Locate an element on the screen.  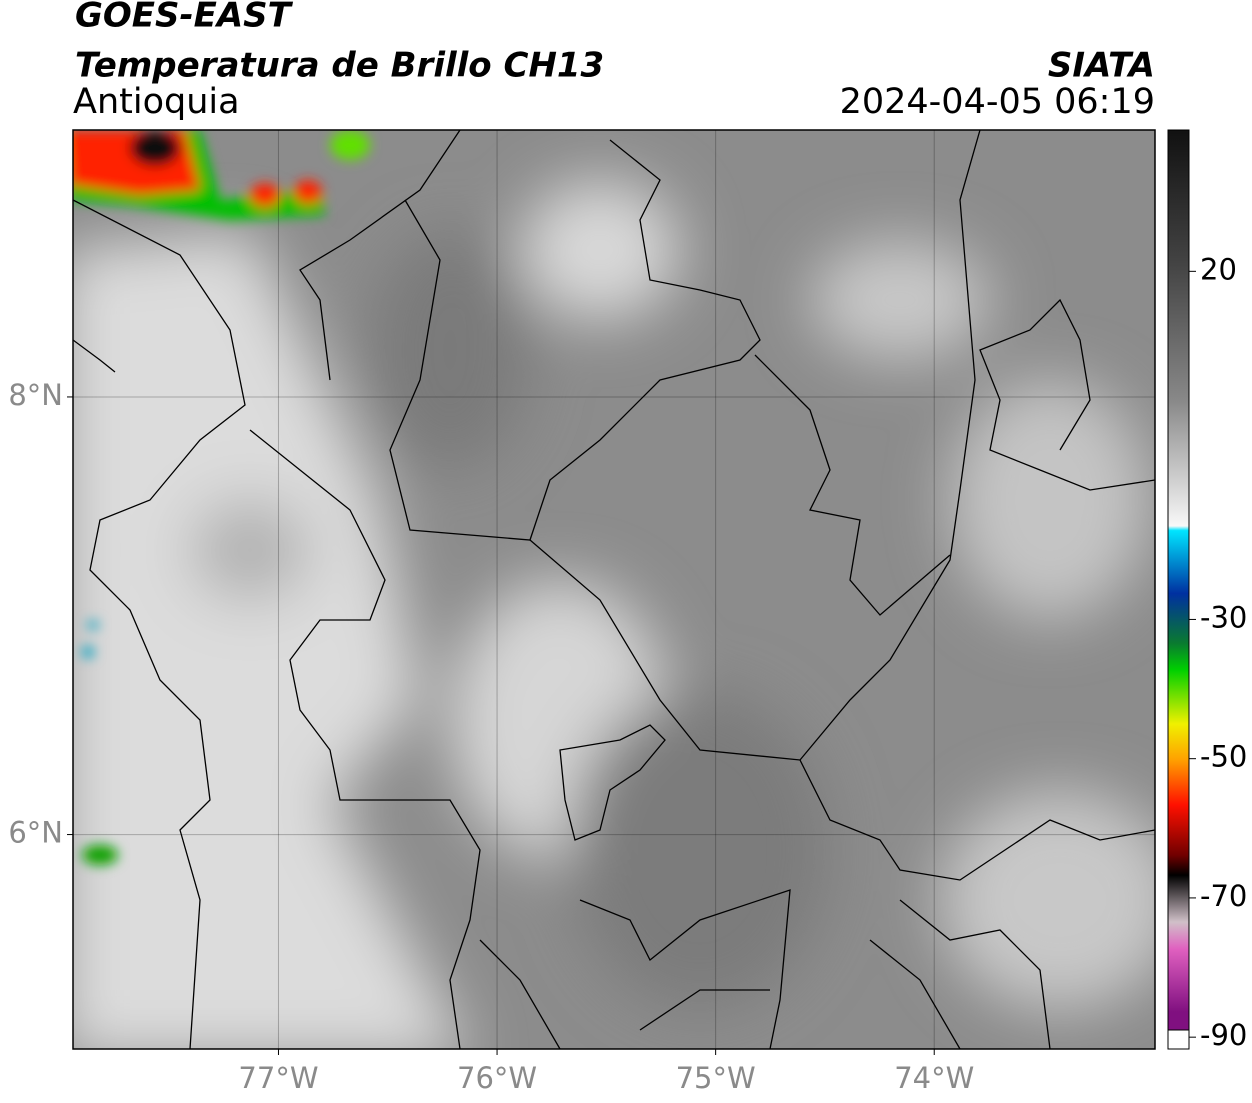
product-title: Temperatura de Brillo CH13 is located at coordinates (339, 66).